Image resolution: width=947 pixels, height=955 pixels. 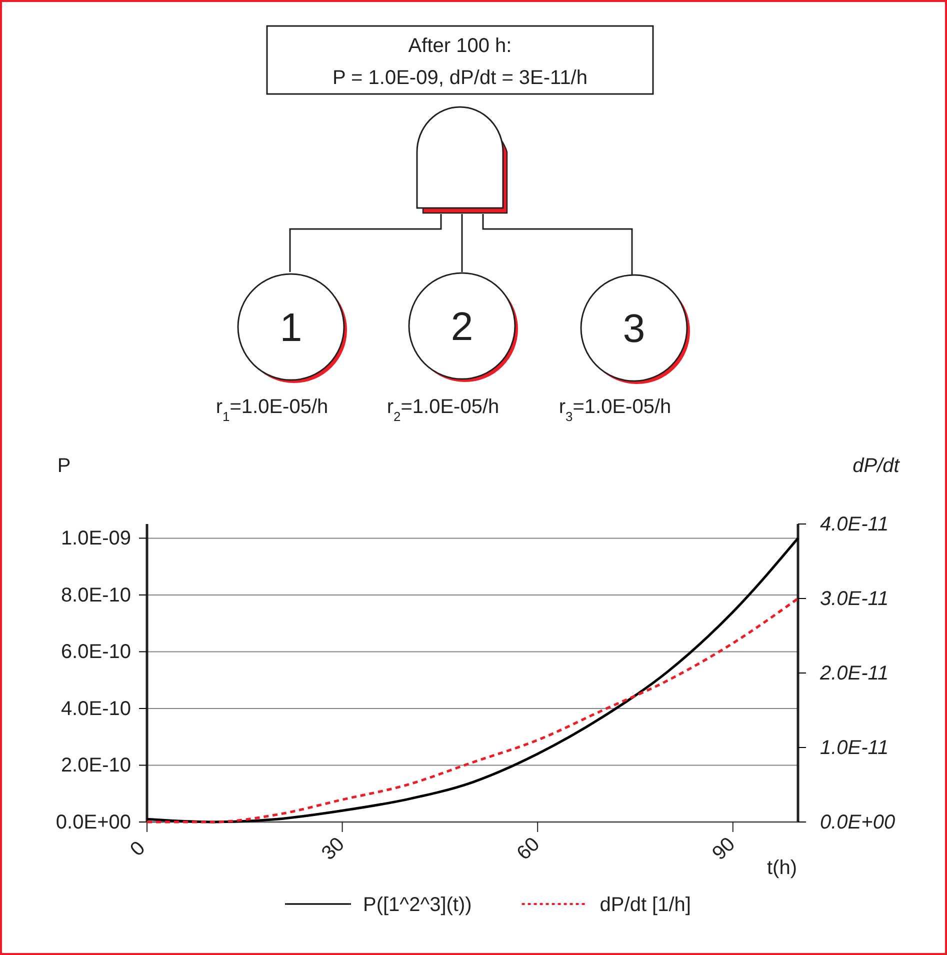 I want to click on text: After 100 h:, so click(x=460, y=46).